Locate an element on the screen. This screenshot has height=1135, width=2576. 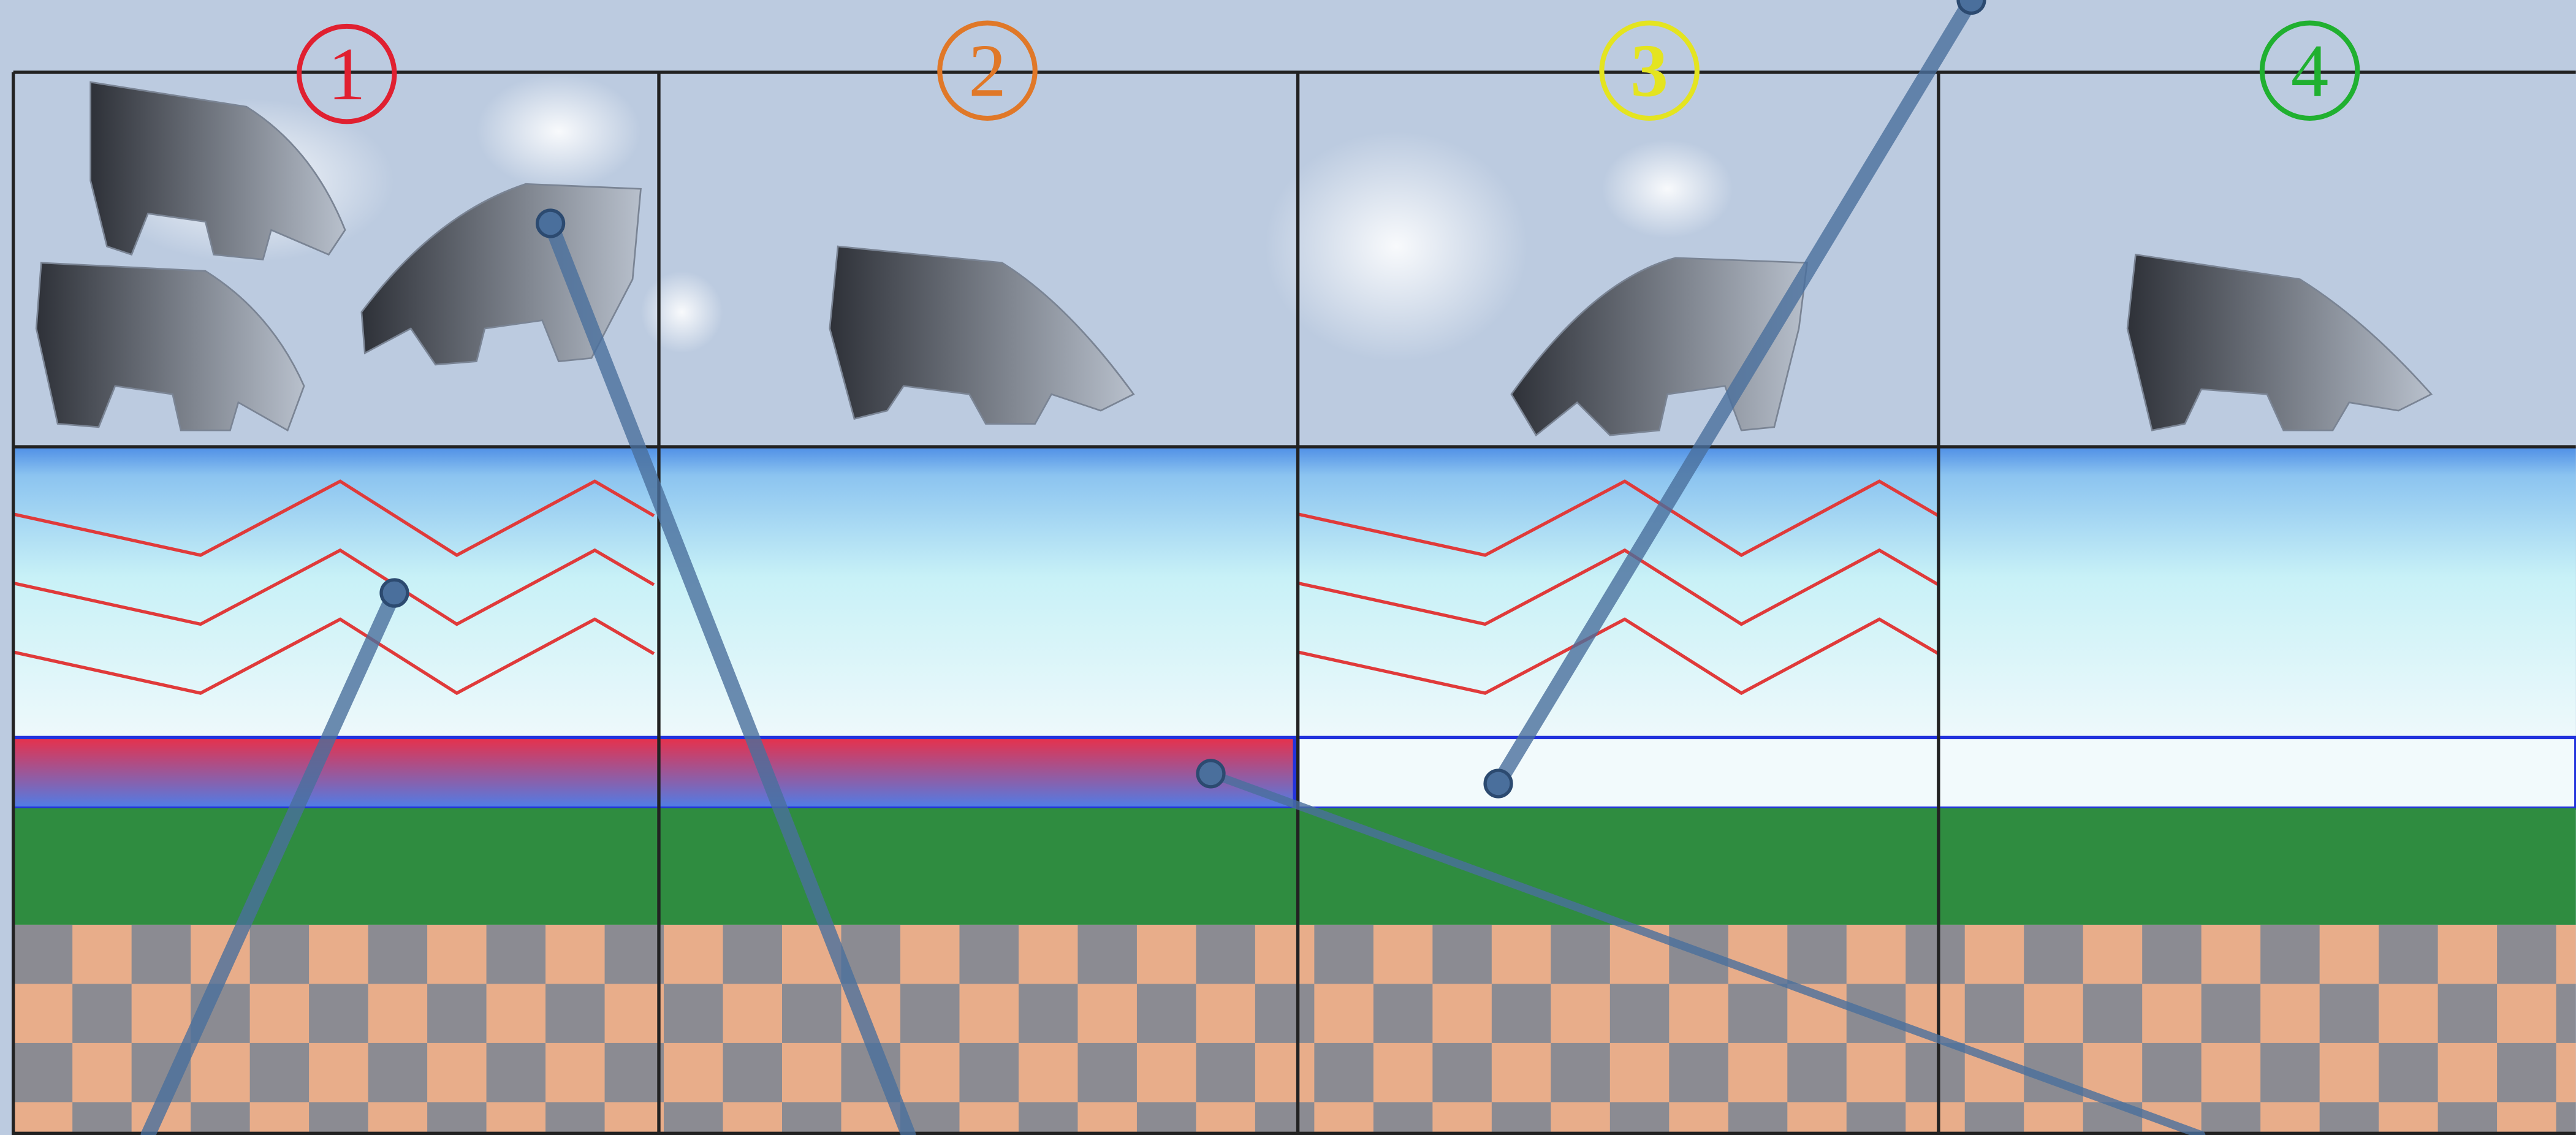
gradient-band is located at coordinates (654, 772).